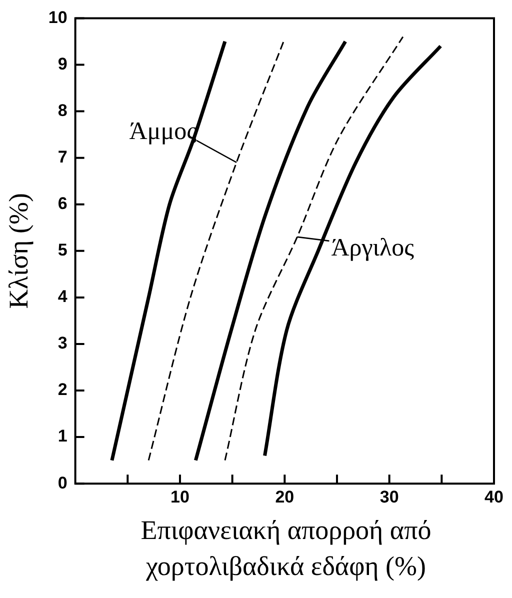 This screenshot has height=598, width=512. Describe the element at coordinates (389, 496) in the screenshot. I see `x-tick-label: 30` at that location.